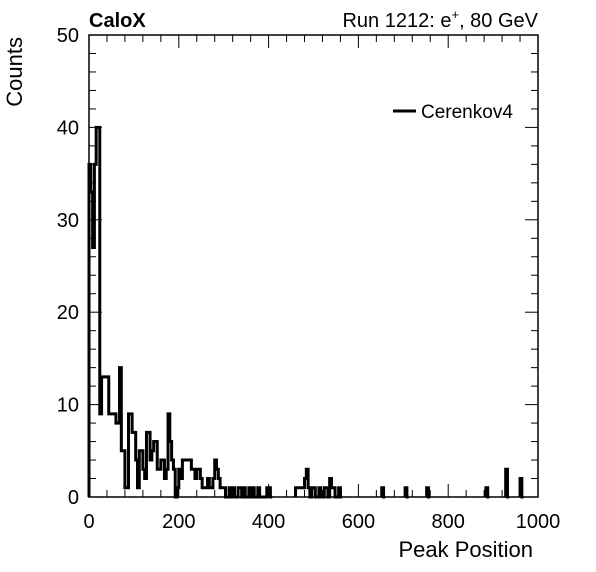  I want to click on x-tick-label: 800, so click(448, 522).